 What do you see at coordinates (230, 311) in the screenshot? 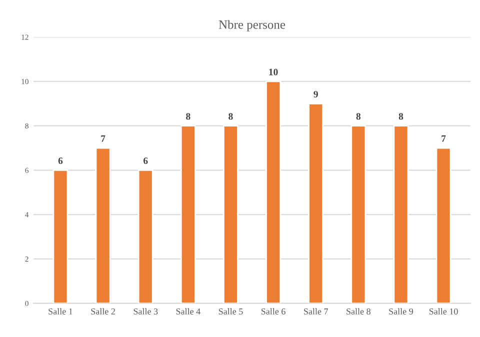
I see `x-tick-label: Salle 5` at bounding box center [230, 311].